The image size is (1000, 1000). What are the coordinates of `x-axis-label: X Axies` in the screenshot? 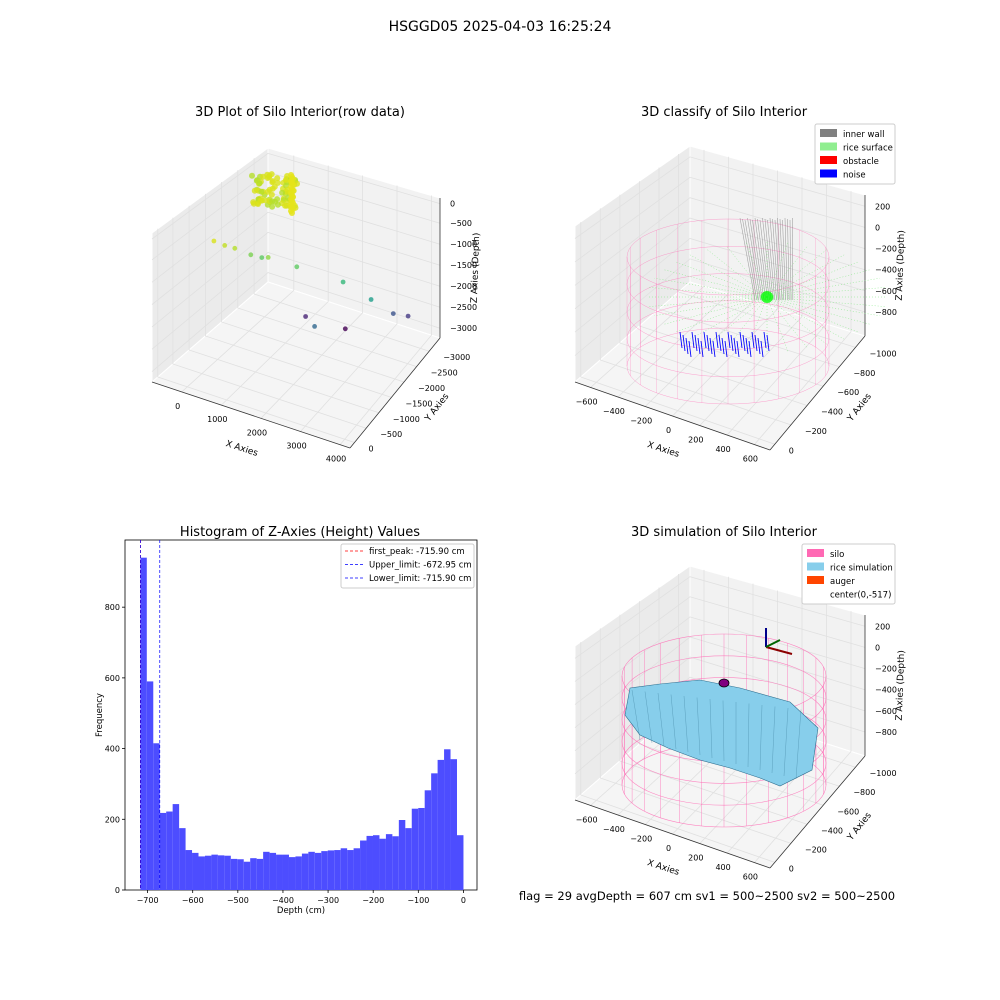 It's located at (241, 449).